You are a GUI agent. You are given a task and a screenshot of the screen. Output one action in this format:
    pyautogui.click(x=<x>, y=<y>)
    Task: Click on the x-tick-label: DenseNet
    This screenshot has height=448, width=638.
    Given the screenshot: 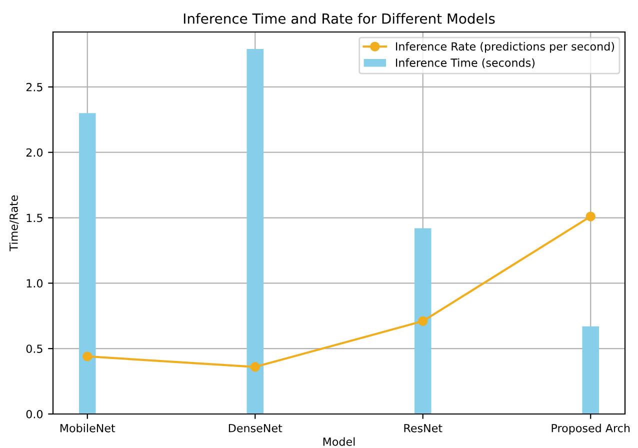 What is the action you would take?
    pyautogui.click(x=255, y=428)
    